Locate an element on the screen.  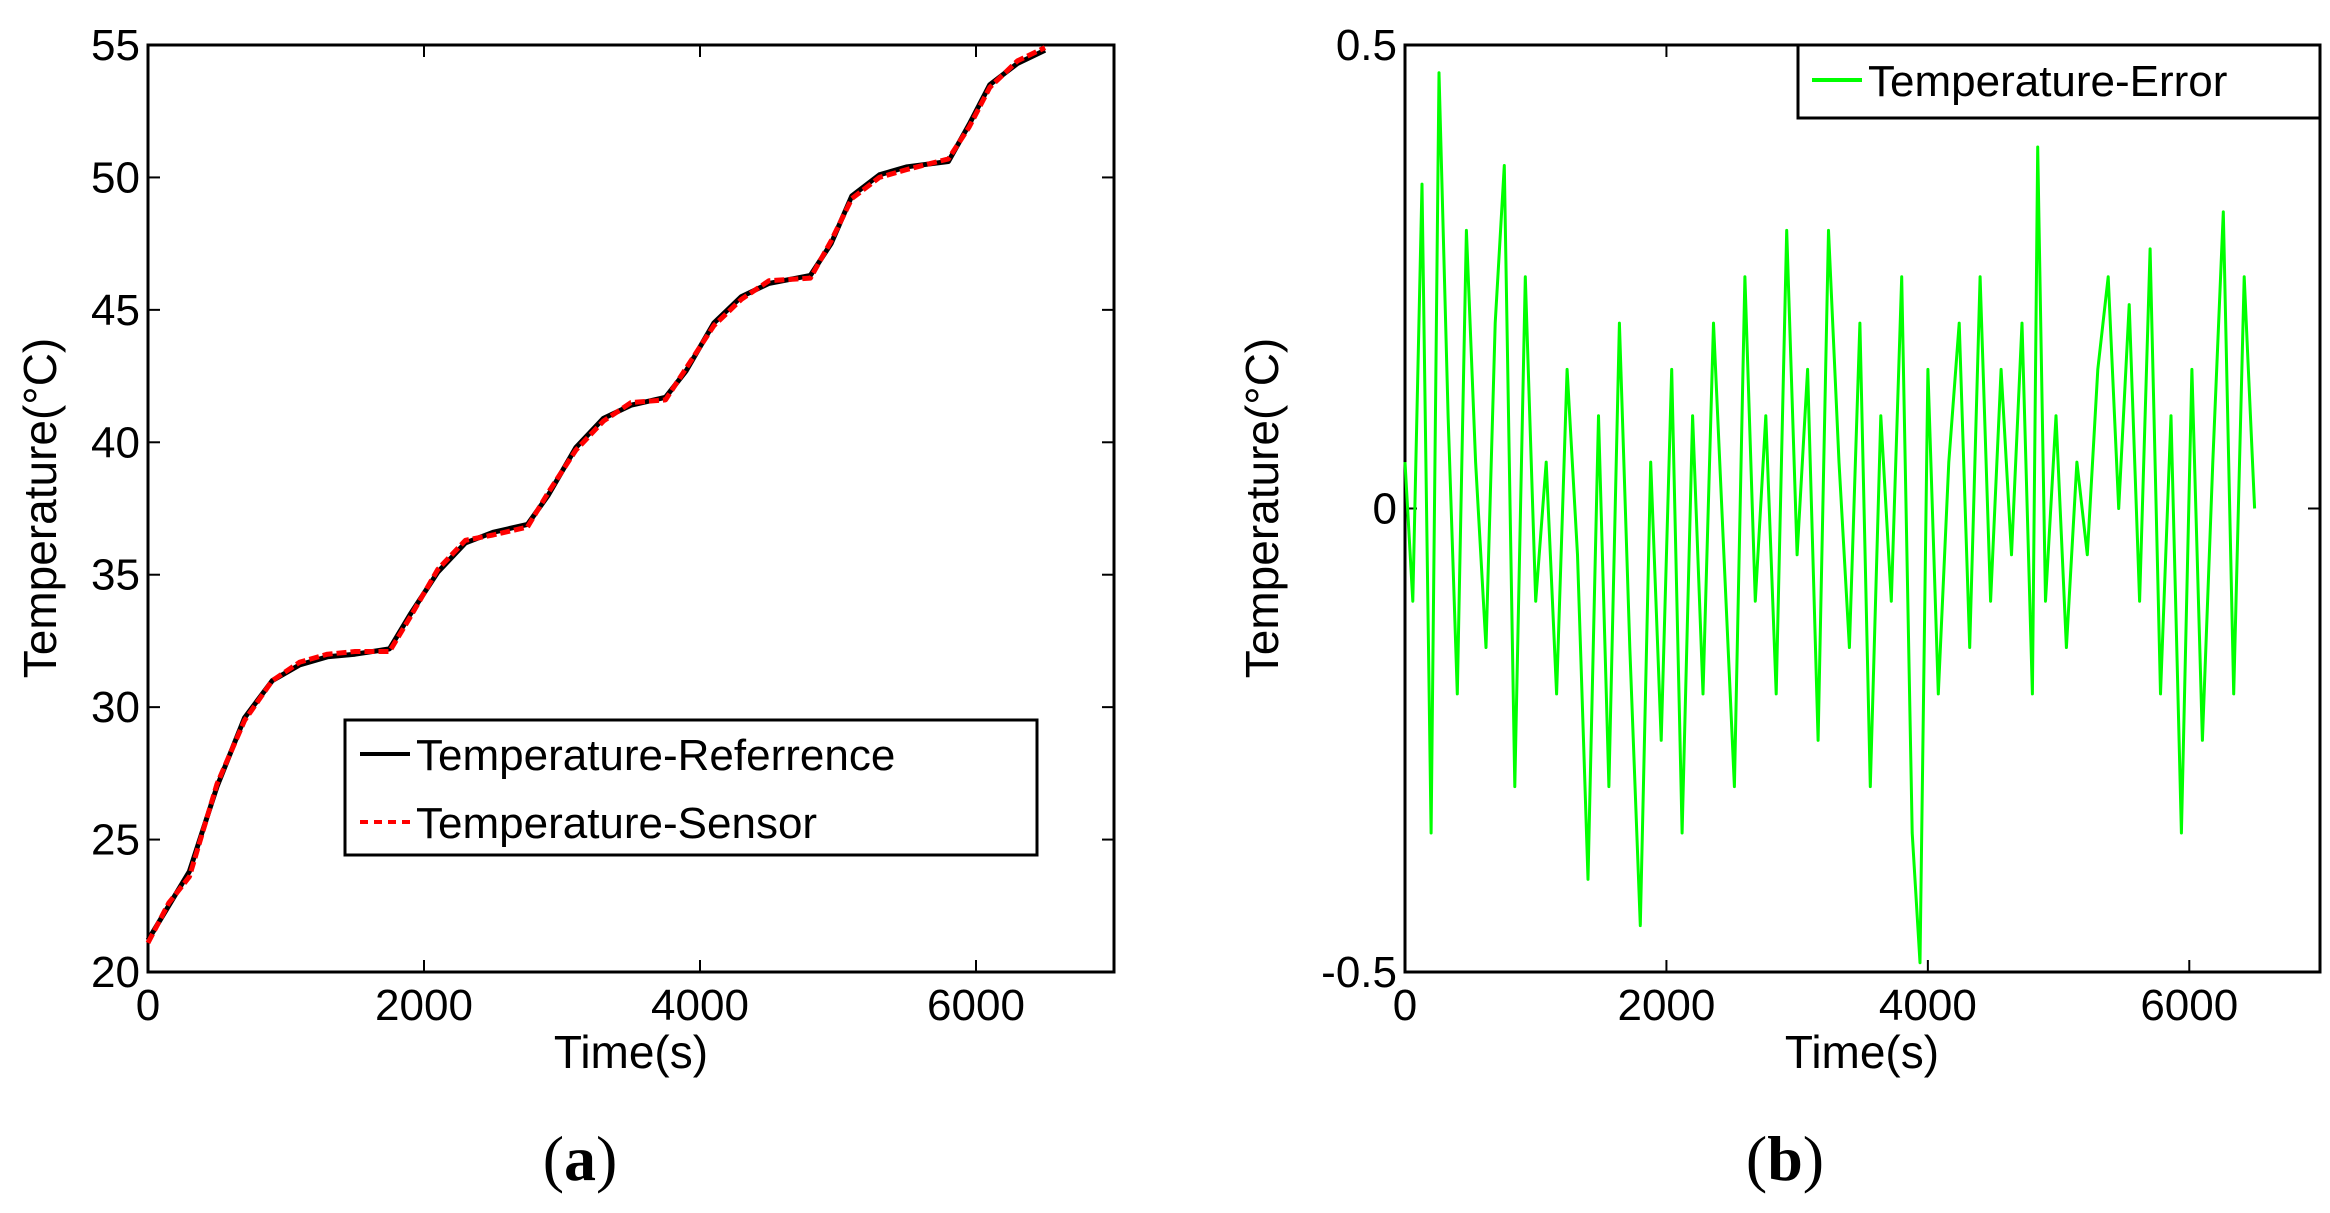
panel-a-legend-label-reference: Temperature-Referrence is located at coordinates (655, 755).